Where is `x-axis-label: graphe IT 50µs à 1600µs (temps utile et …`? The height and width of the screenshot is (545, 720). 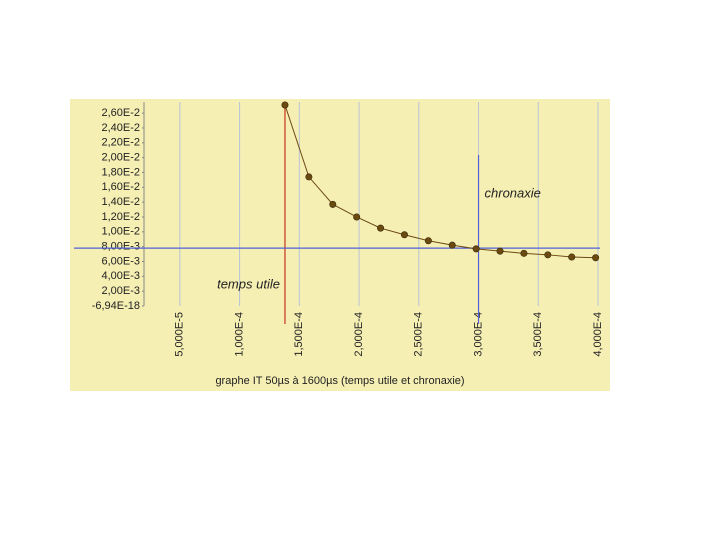 x-axis-label: graphe IT 50µs à 1600µs (temps utile et … is located at coordinates (339, 381).